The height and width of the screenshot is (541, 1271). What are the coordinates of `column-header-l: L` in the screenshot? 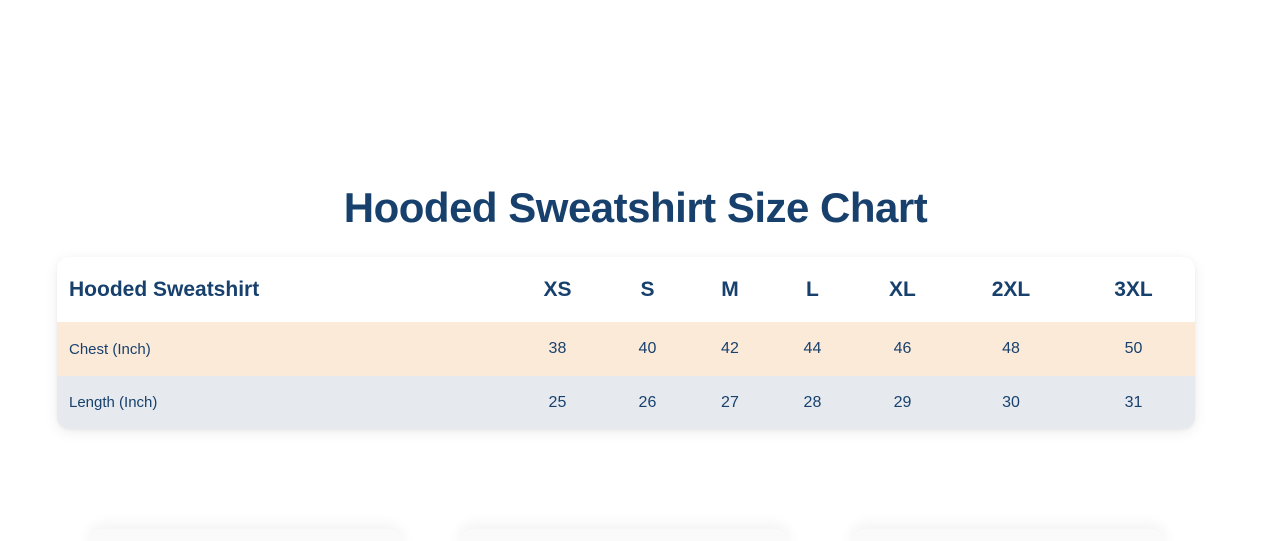 It's located at (812, 289).